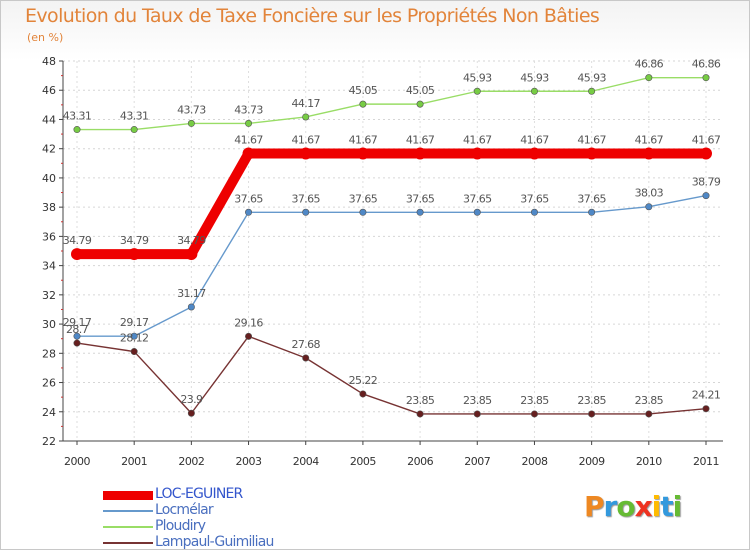  I want to click on unit-label: (en %), so click(45, 37).